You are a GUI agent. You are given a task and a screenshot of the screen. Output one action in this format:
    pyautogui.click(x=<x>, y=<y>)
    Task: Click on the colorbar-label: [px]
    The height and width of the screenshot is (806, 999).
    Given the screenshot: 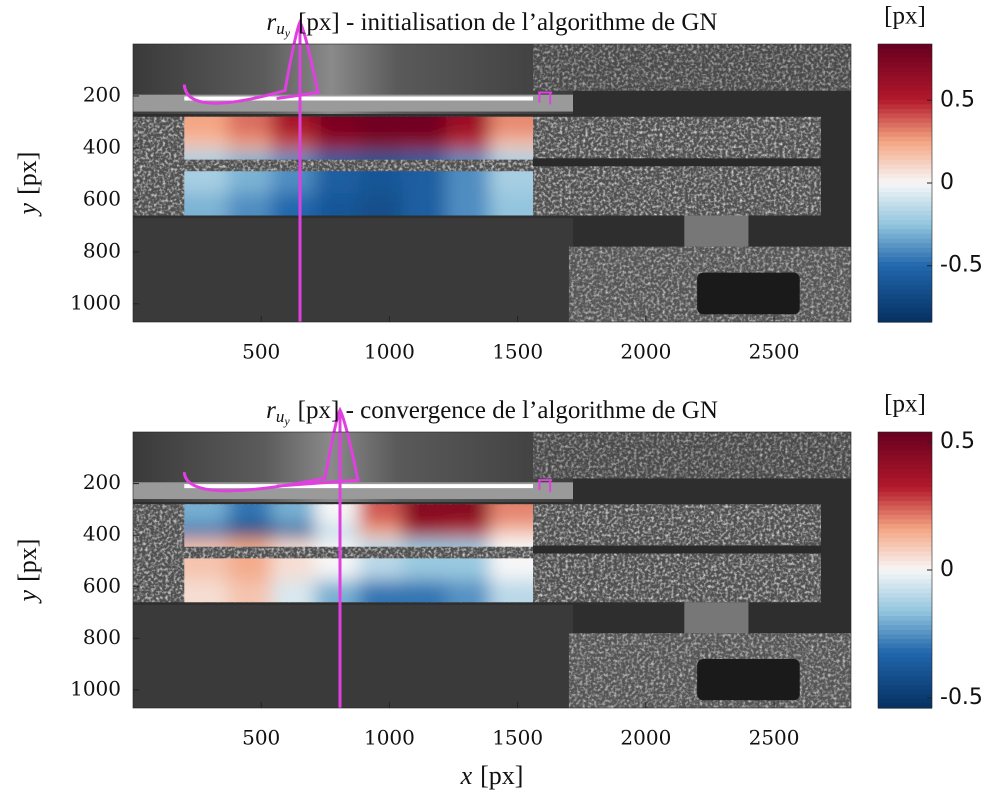 What is the action you would take?
    pyautogui.click(x=905, y=16)
    